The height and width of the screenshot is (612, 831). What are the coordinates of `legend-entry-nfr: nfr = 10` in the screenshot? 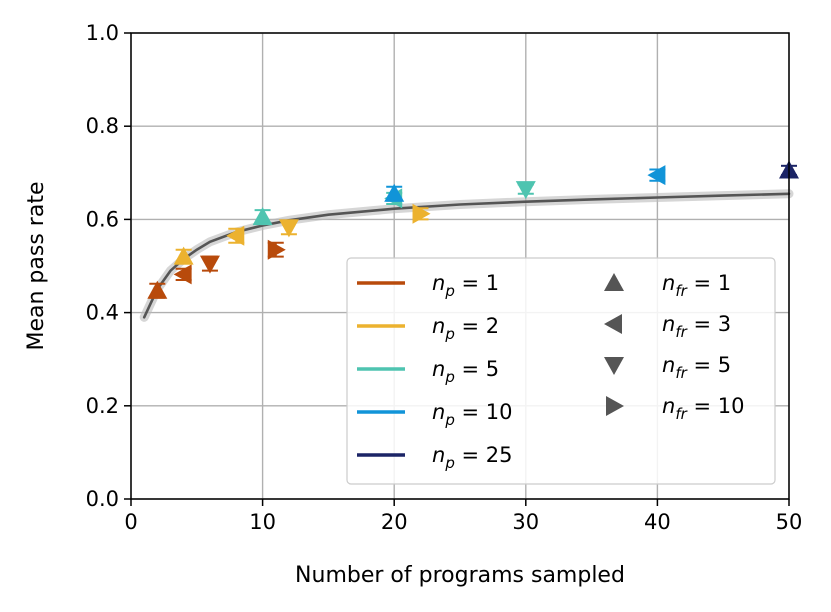 It's located at (675, 408).